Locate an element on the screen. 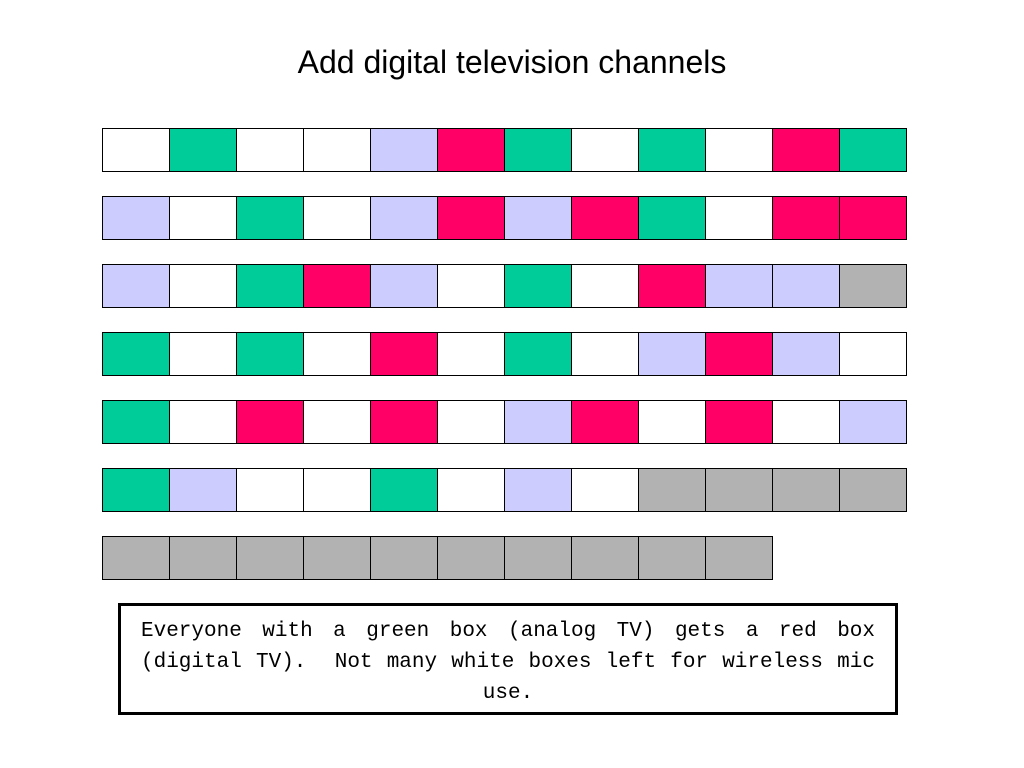  slide-title: Add digital television channels is located at coordinates (512, 62).